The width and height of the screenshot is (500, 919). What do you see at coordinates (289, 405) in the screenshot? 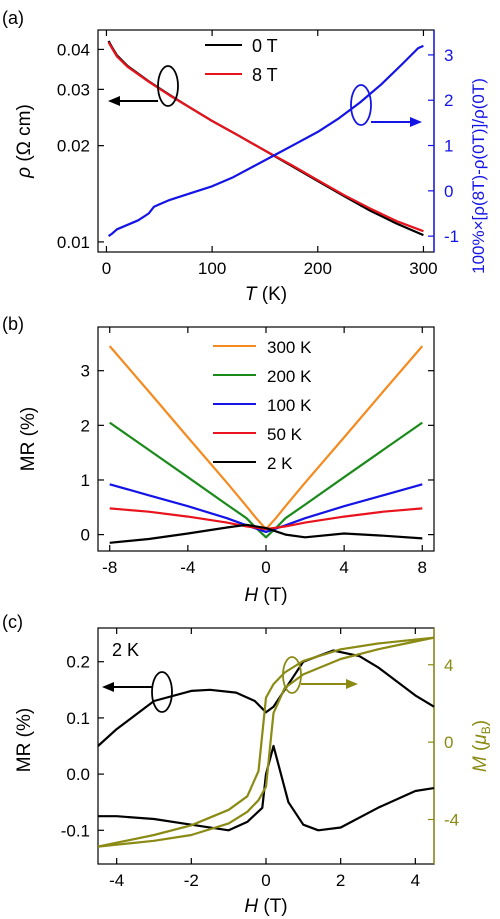
I see `legend-label-100K: 100 K` at bounding box center [289, 405].